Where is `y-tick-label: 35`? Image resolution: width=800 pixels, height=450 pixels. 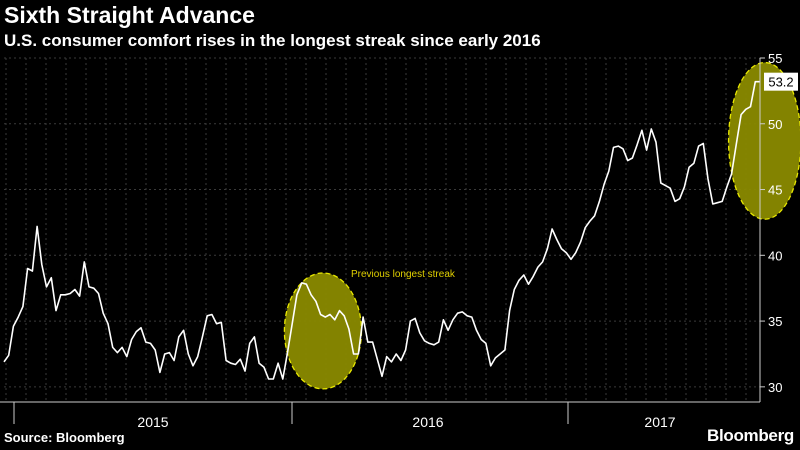
y-tick-label: 35 is located at coordinates (775, 321).